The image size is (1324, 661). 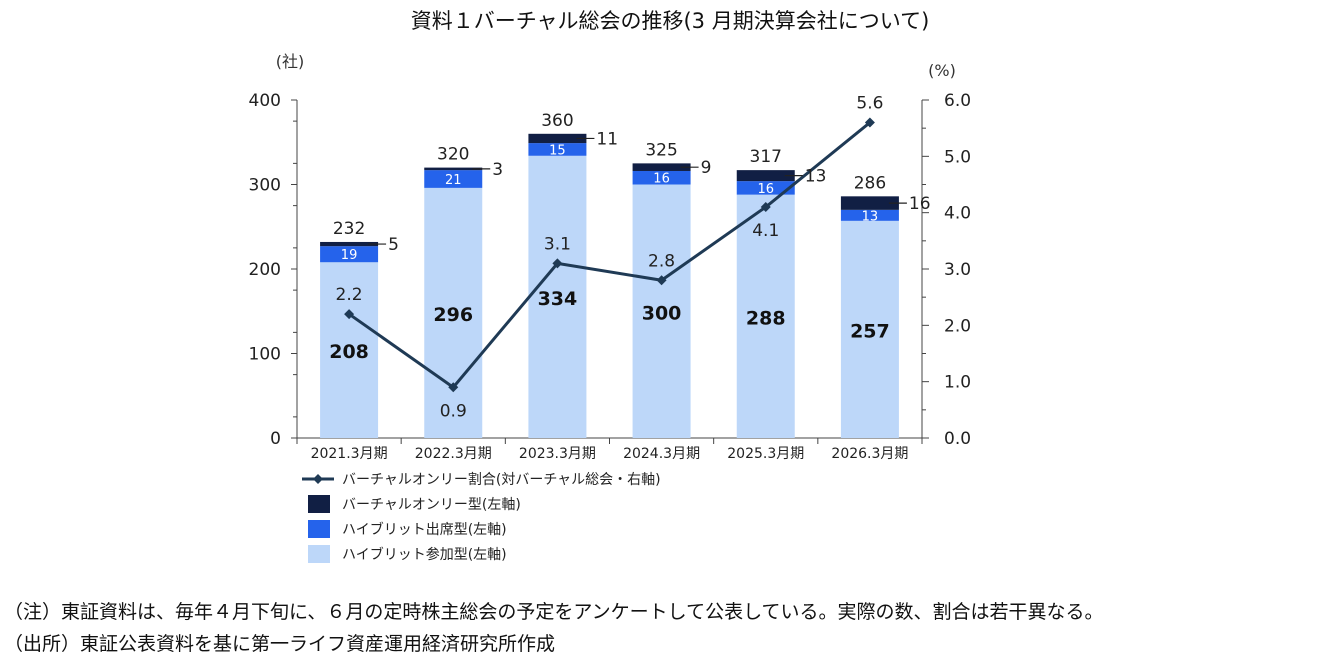 I want to click on label-virtual-only: 13, so click(x=816, y=177).